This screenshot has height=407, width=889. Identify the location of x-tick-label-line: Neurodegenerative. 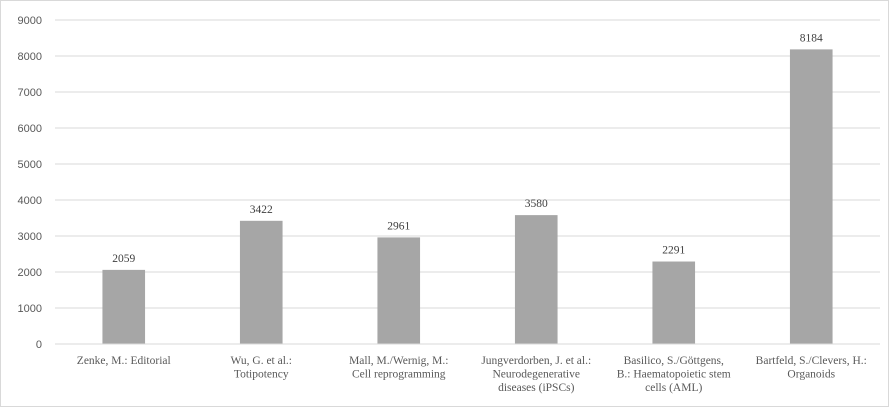
(536, 375).